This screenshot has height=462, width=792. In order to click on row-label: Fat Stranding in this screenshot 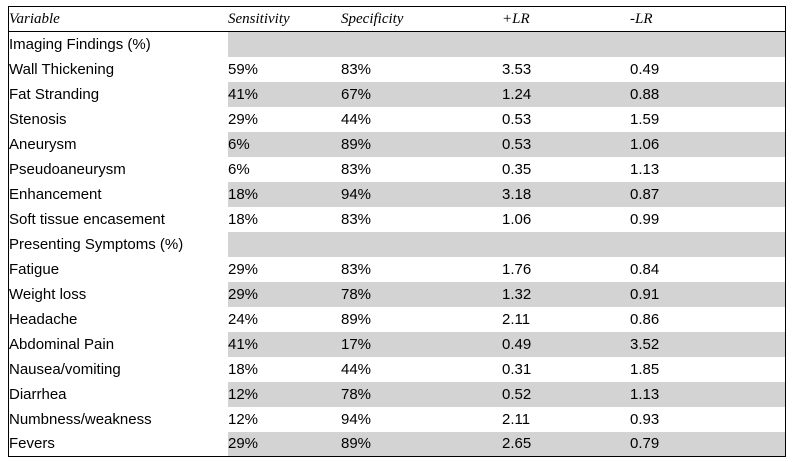, I will do `click(54, 94)`.